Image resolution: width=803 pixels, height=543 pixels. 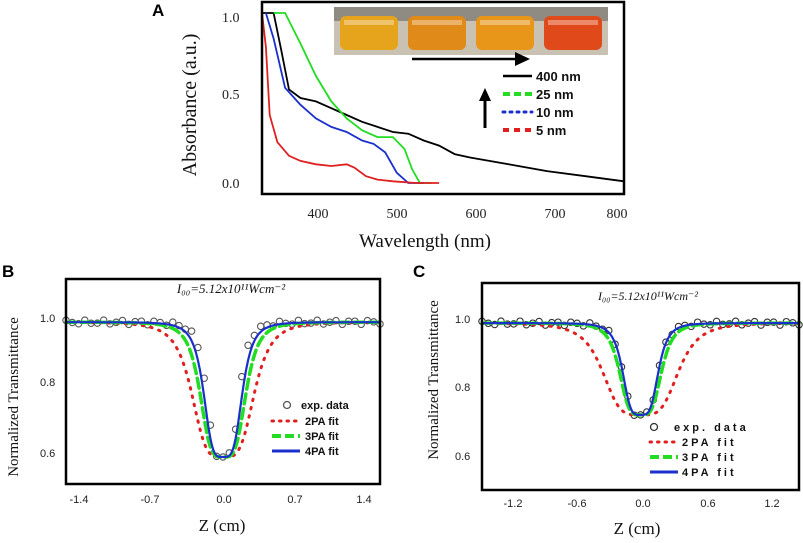 I want to click on panel-b-xtick: 0.7, so click(x=294, y=500).